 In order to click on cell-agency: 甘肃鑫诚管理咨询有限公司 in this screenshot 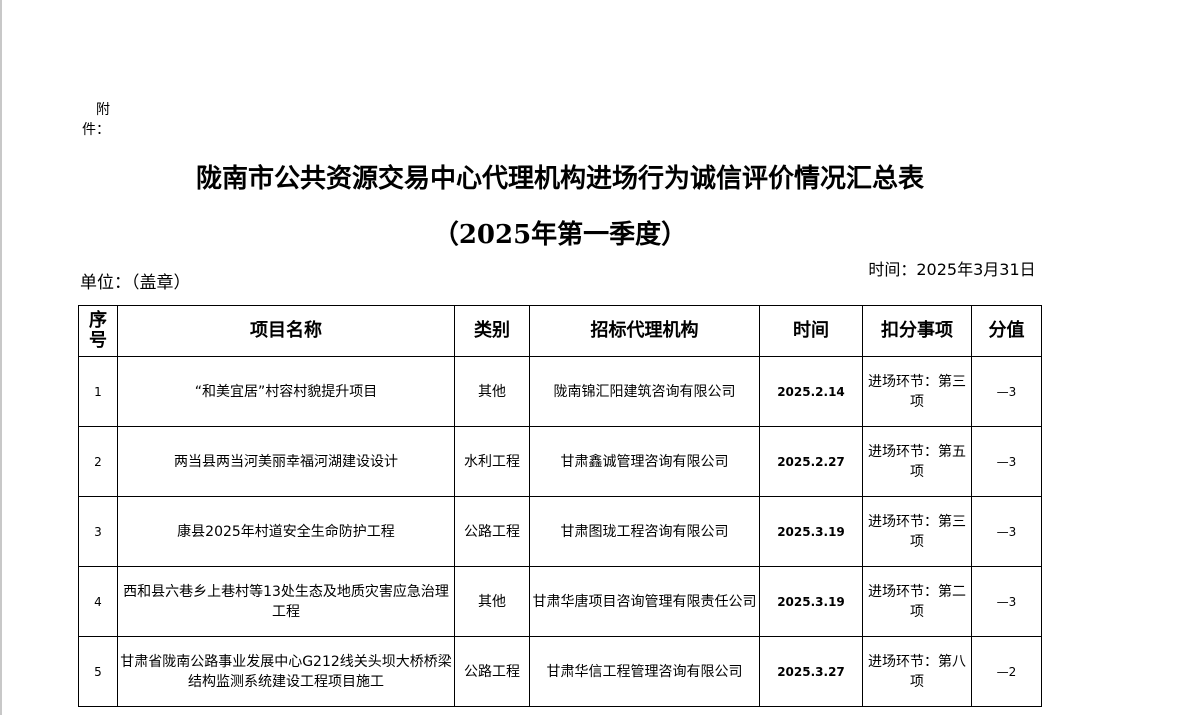, I will do `click(644, 461)`.